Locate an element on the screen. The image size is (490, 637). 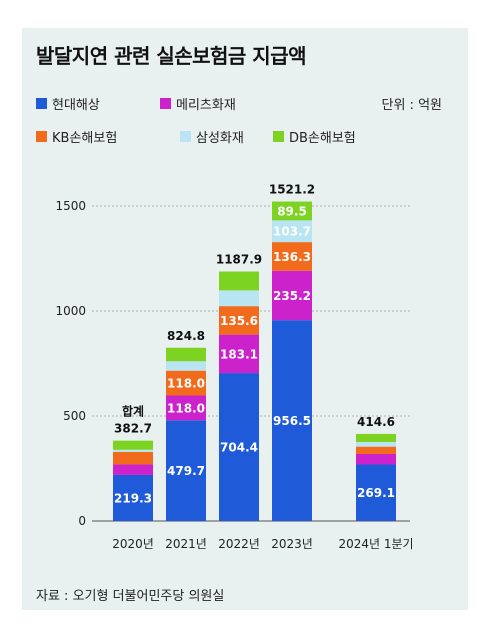
segment-value-label: 956.5 is located at coordinates (292, 421).